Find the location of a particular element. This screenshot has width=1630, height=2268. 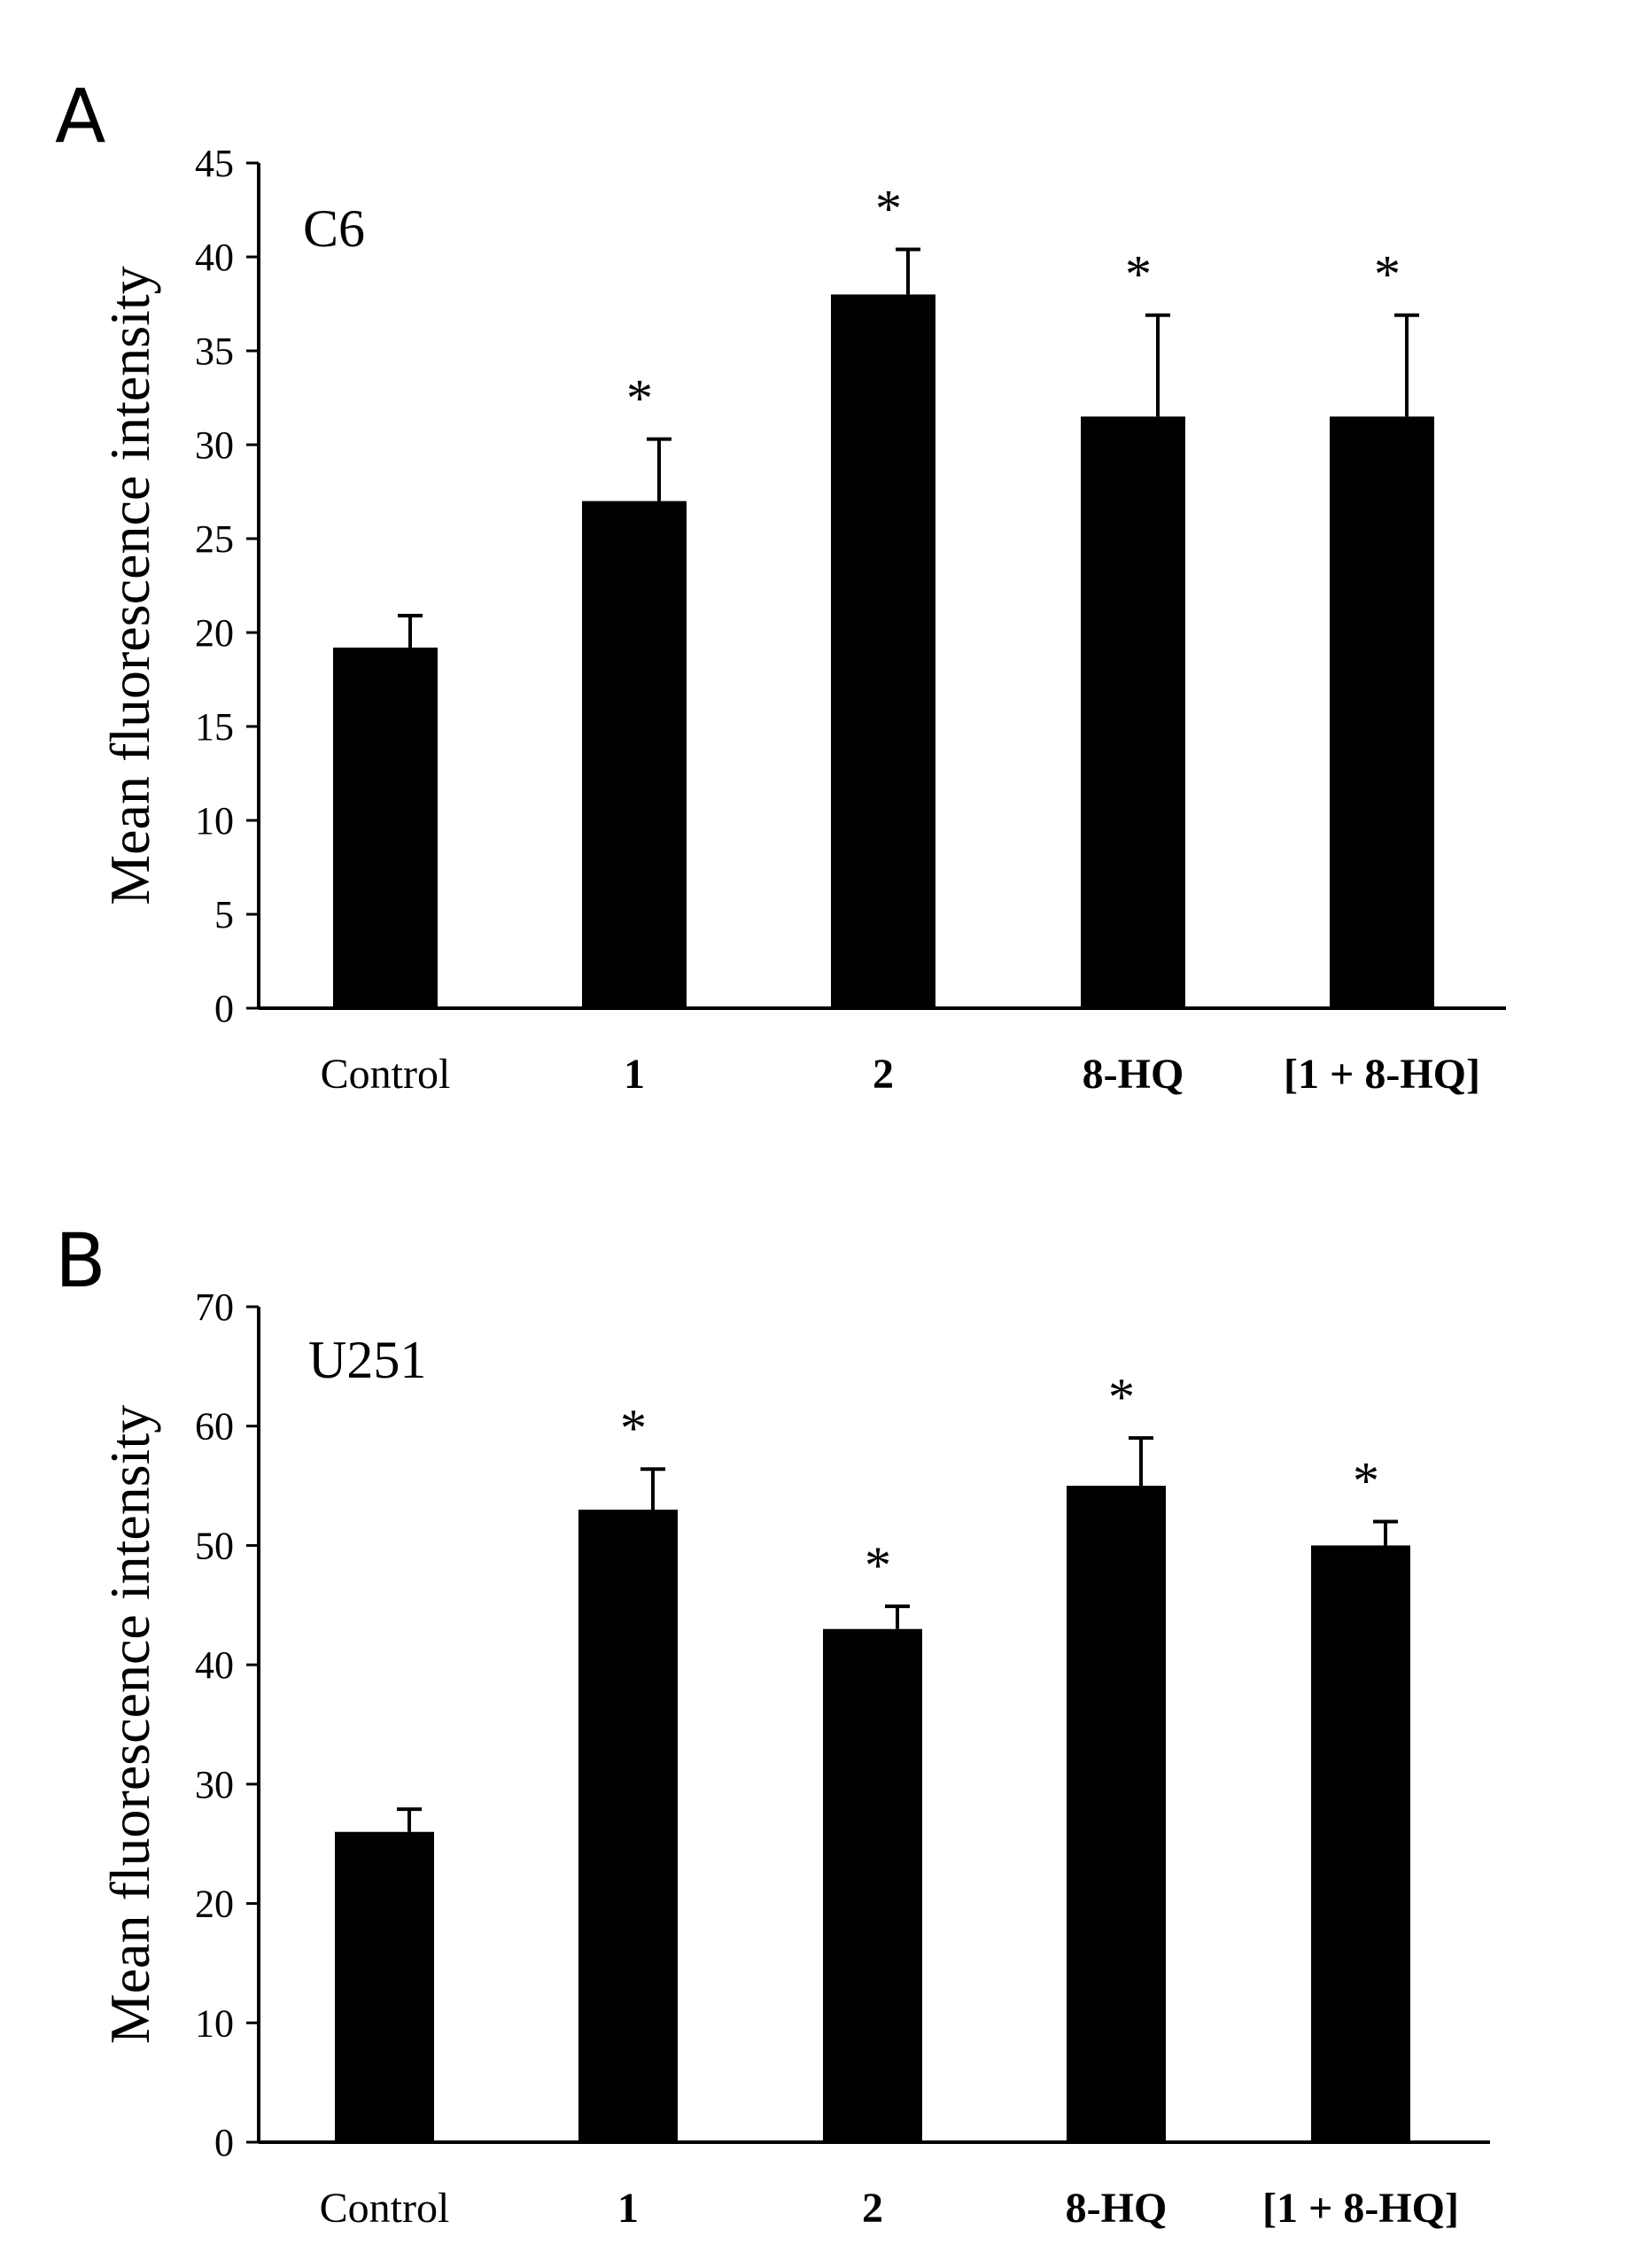

panel-a-y-tick-label: 5 is located at coordinates (224, 914).